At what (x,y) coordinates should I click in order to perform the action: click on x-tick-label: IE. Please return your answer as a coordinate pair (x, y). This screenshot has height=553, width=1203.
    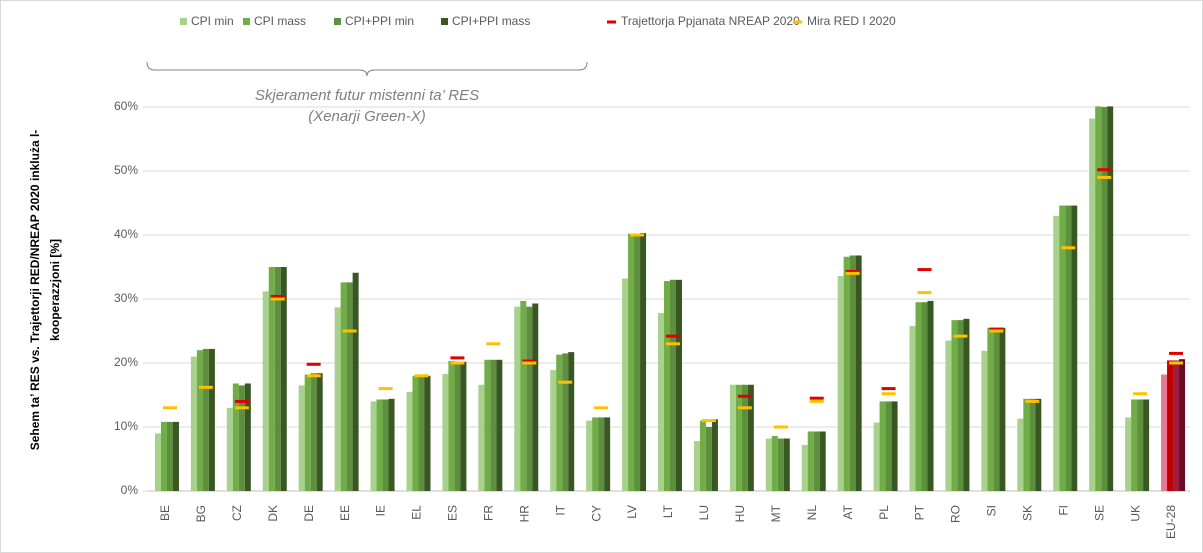
    Looking at the image, I should click on (381, 510).